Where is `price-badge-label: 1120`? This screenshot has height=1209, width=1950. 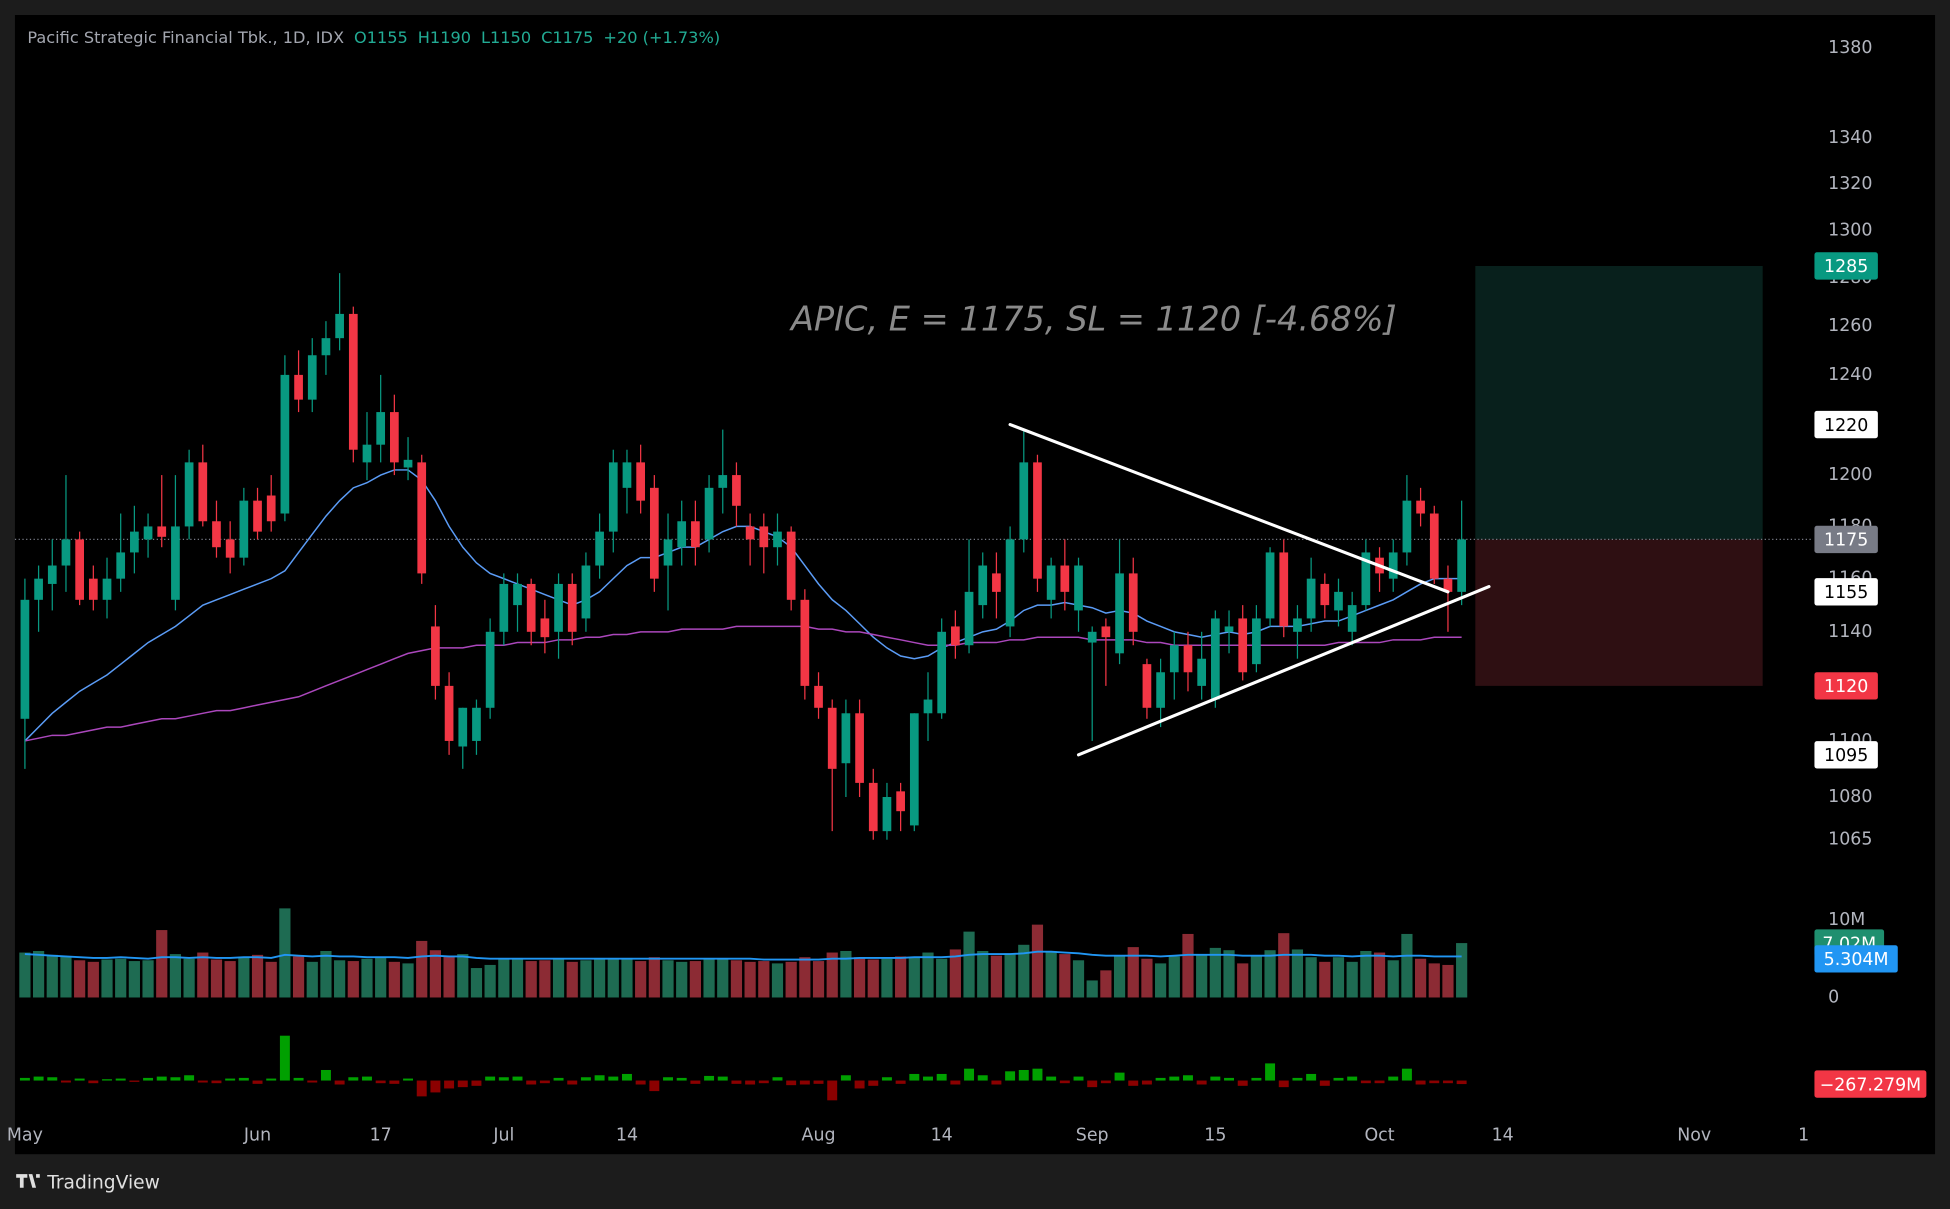 price-badge-label: 1120 is located at coordinates (1846, 687).